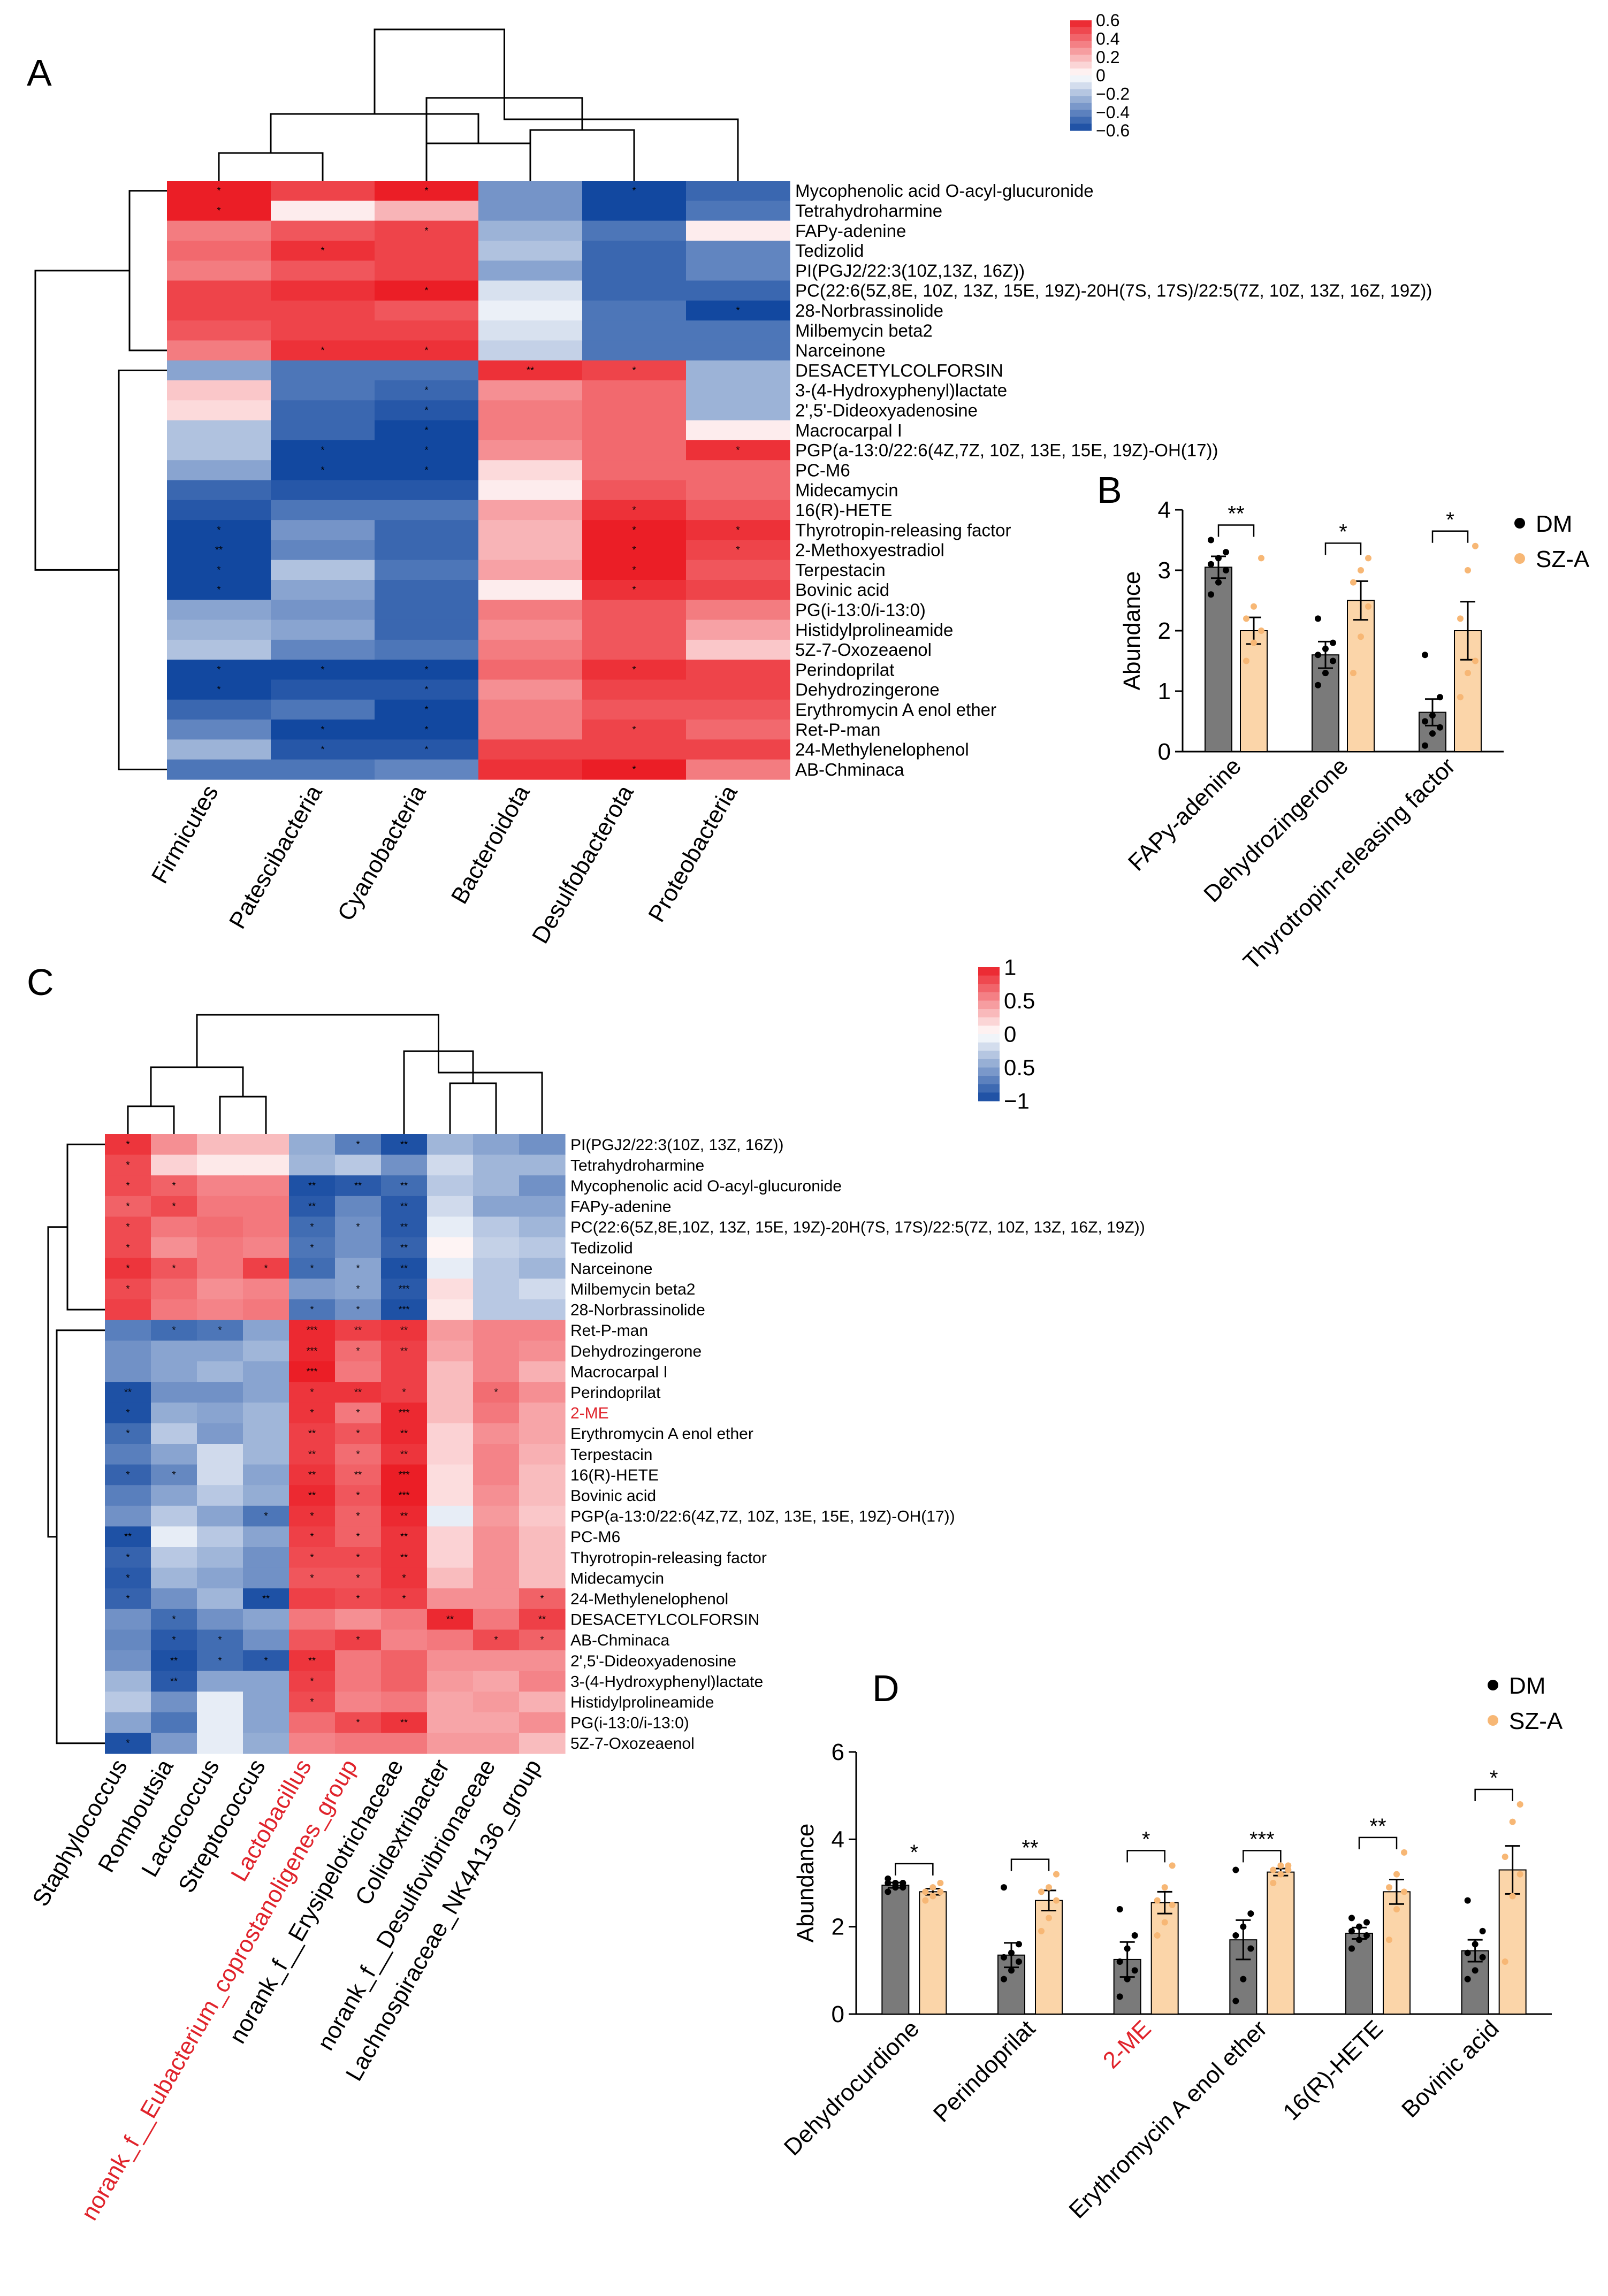 This screenshot has width=1608, height=2296. What do you see at coordinates (1168, 2119) in the screenshot?
I see `category-label: Erythromycin A enol ether` at bounding box center [1168, 2119].